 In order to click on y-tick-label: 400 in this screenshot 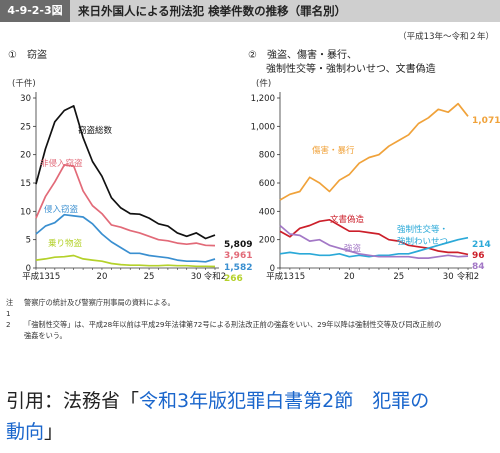, I will do `click(267, 212)`.